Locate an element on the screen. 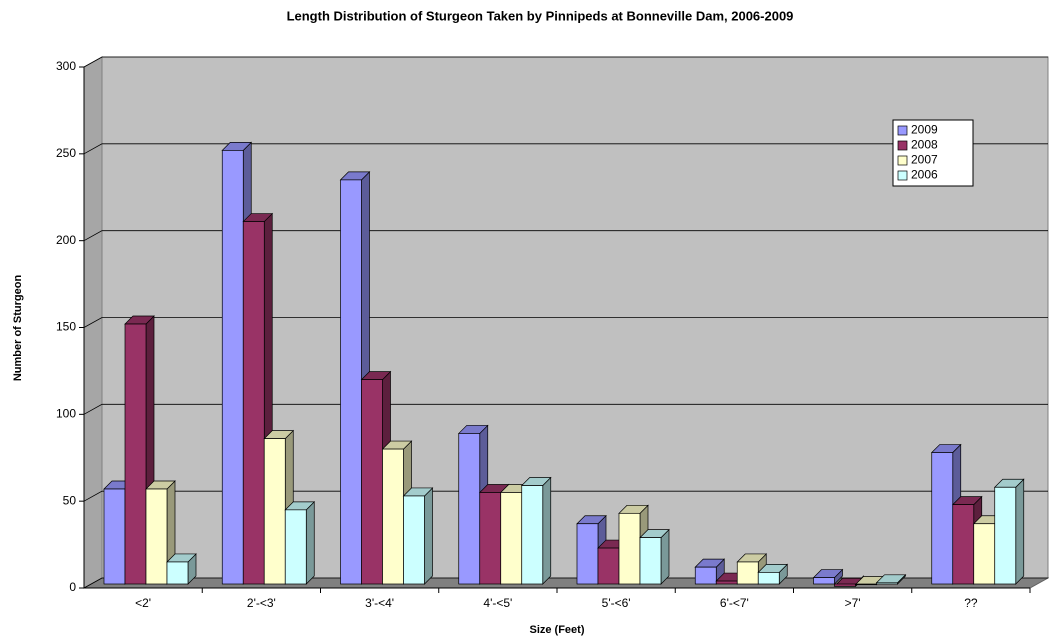  x-tick-label: <2' is located at coordinates (143, 603).